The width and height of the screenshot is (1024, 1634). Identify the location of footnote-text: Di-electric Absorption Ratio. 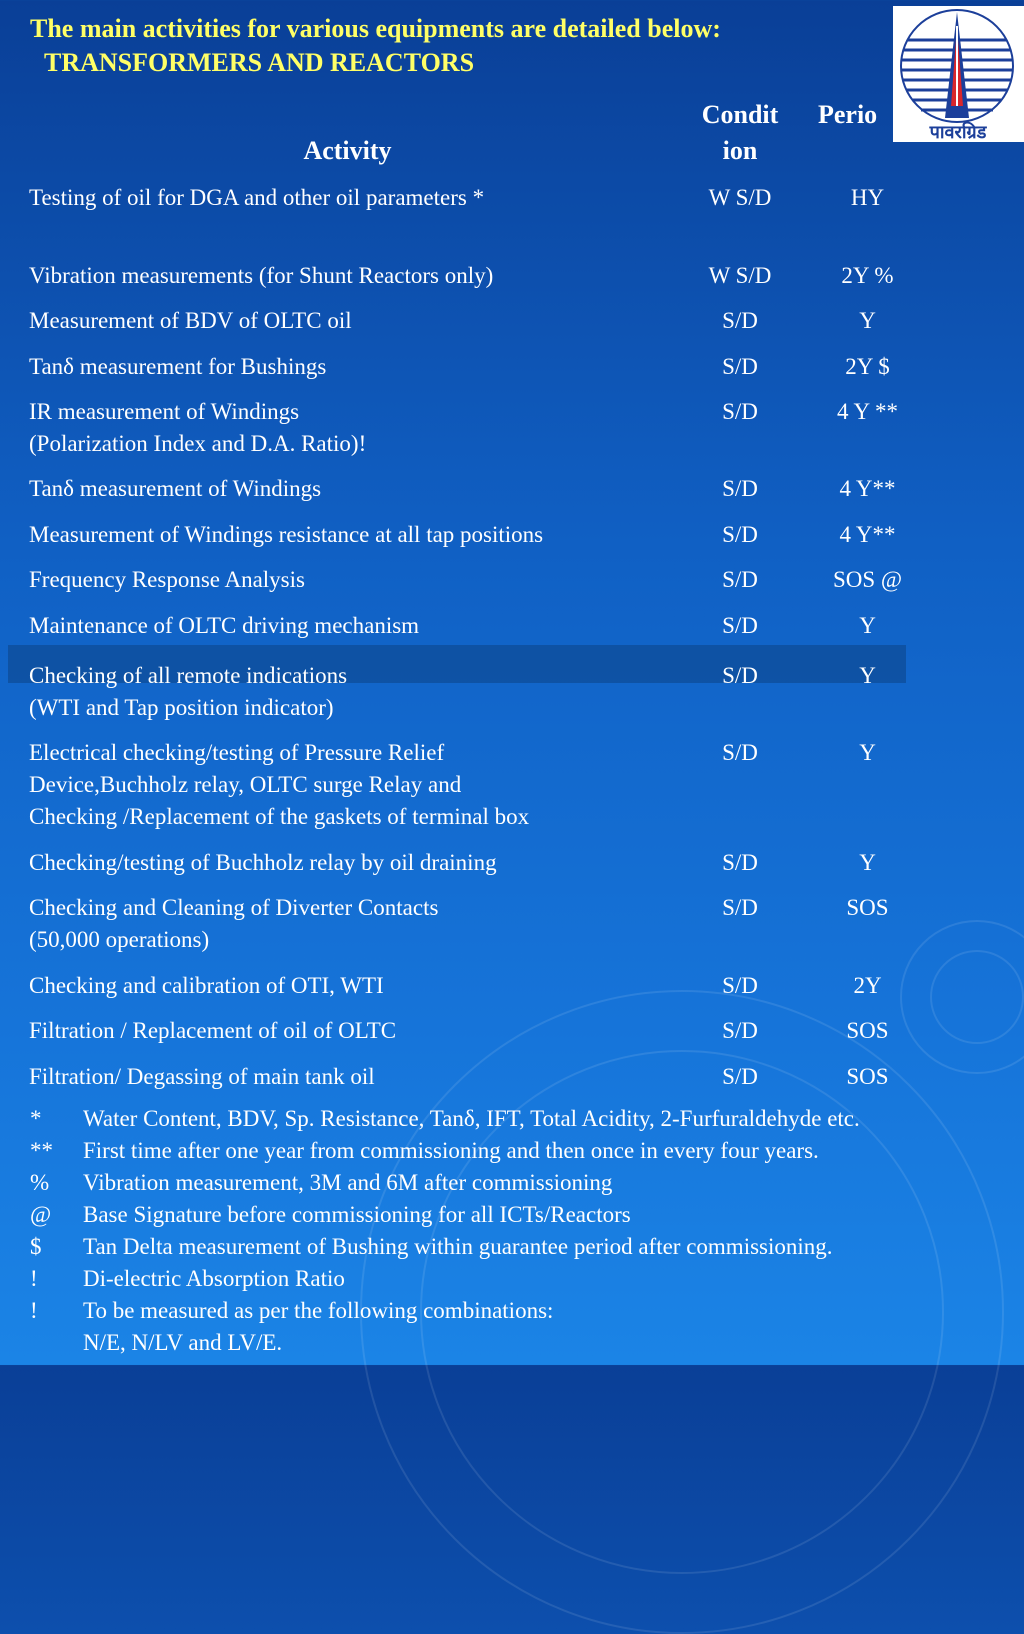
(214, 1278).